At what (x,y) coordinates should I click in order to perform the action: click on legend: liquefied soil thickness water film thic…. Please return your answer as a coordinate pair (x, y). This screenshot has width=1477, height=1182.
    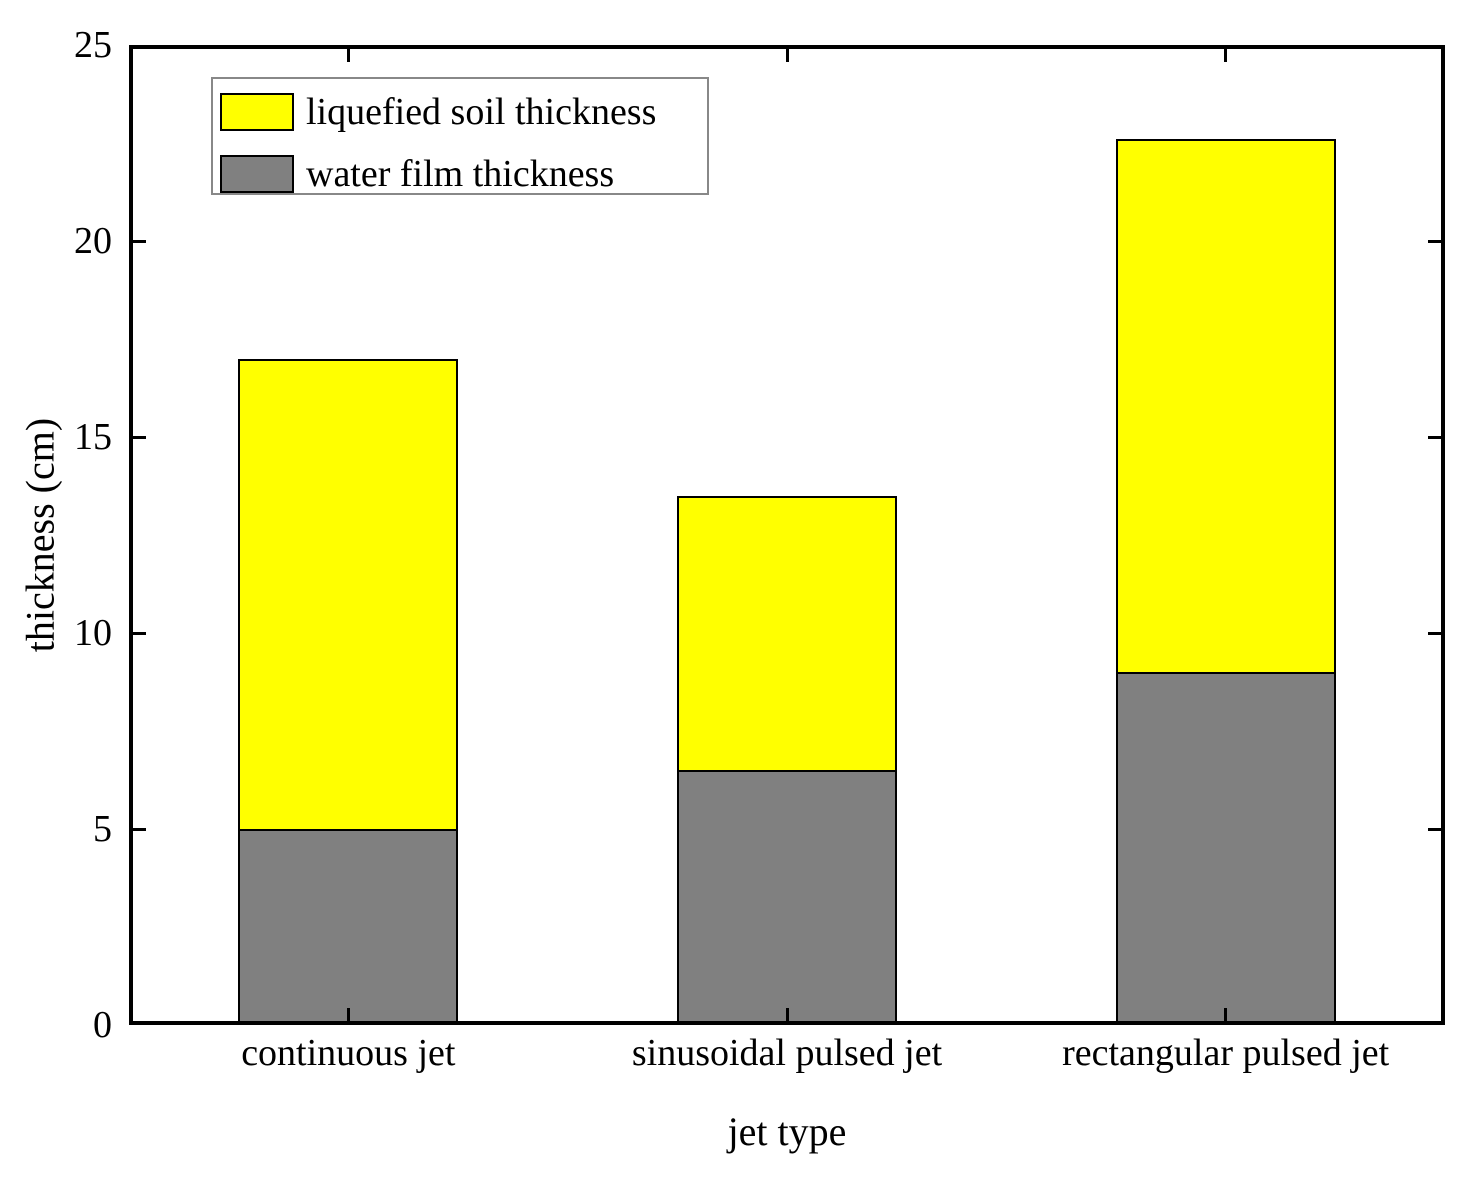
    Looking at the image, I should click on (460, 136).